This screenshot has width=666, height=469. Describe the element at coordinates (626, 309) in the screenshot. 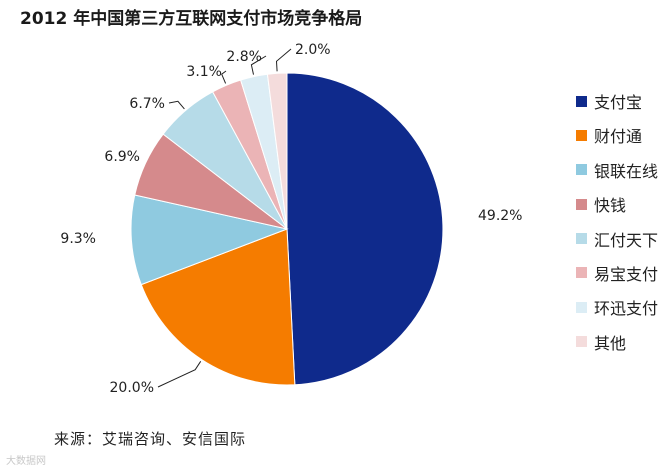

I see `legend-label: 环迅支付` at that location.